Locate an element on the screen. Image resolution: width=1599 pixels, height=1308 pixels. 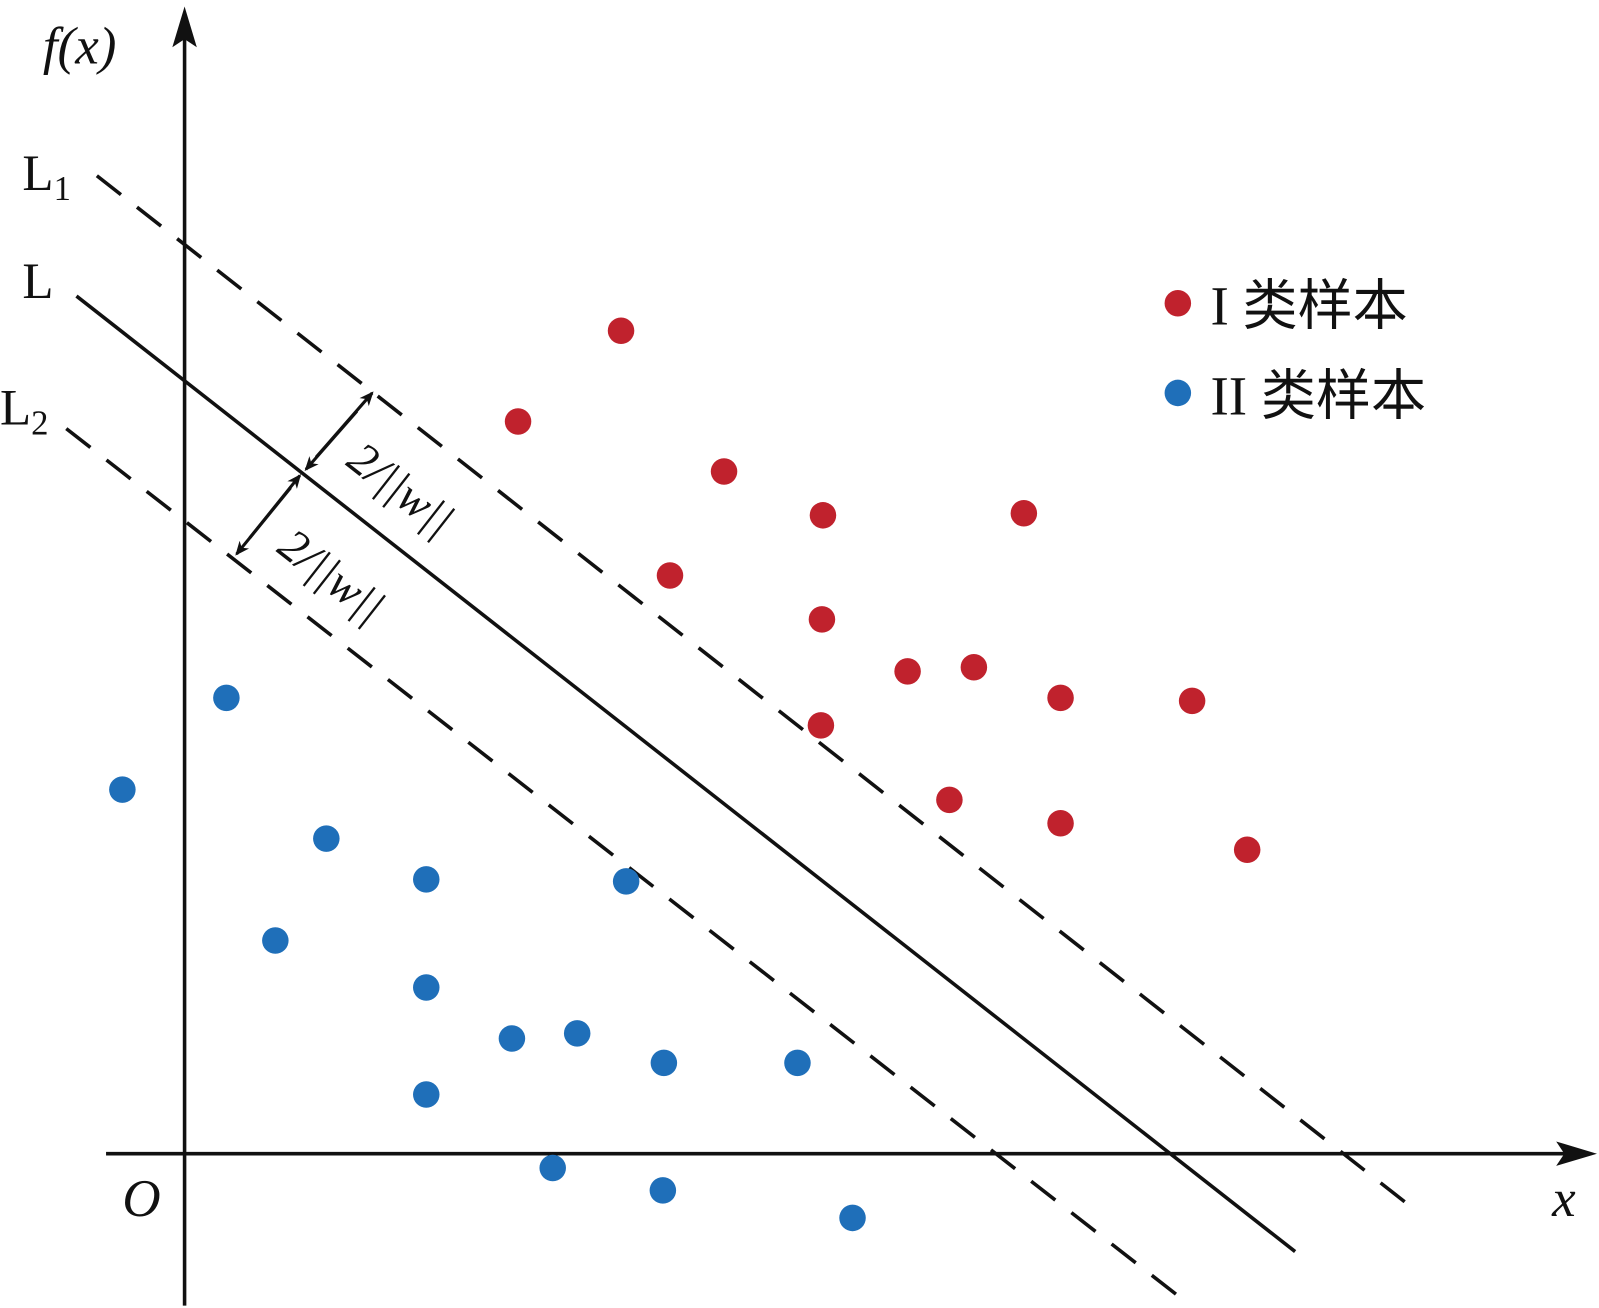
y-label: f(x) is located at coordinates (80, 47).